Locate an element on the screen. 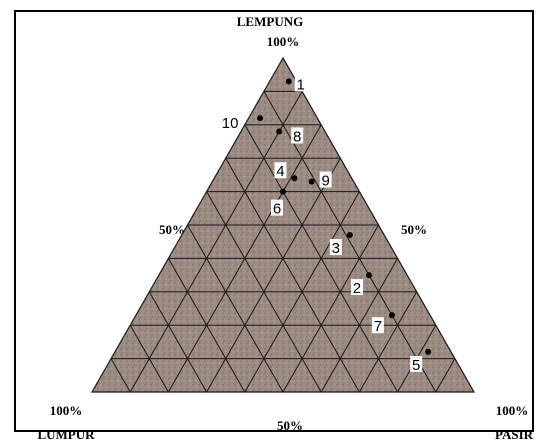 Image resolution: width=547 pixels, height=446 pixels. percent-bottom-mid: 50% is located at coordinates (290, 425).